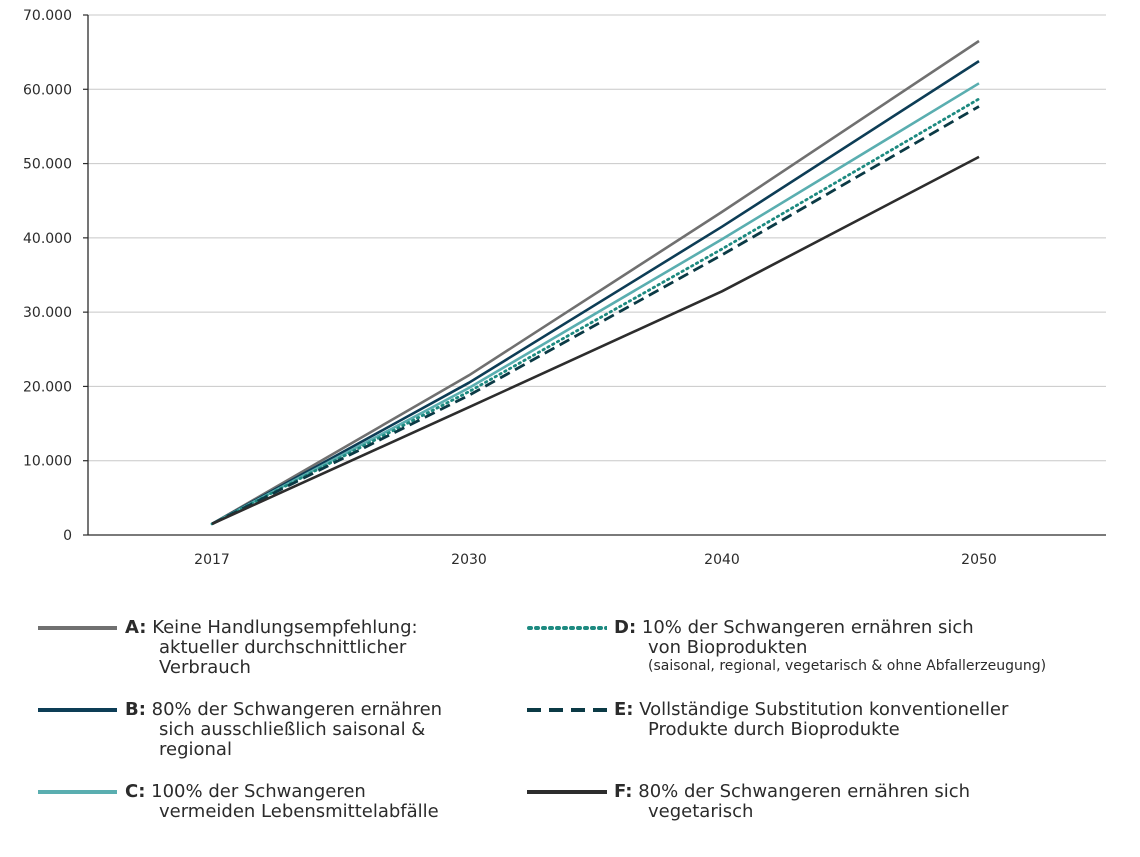 Image resolution: width=1140 pixels, height=857 pixels. What do you see at coordinates (47, 239) in the screenshot?
I see `y-tick-label: 40.000` at bounding box center [47, 239].